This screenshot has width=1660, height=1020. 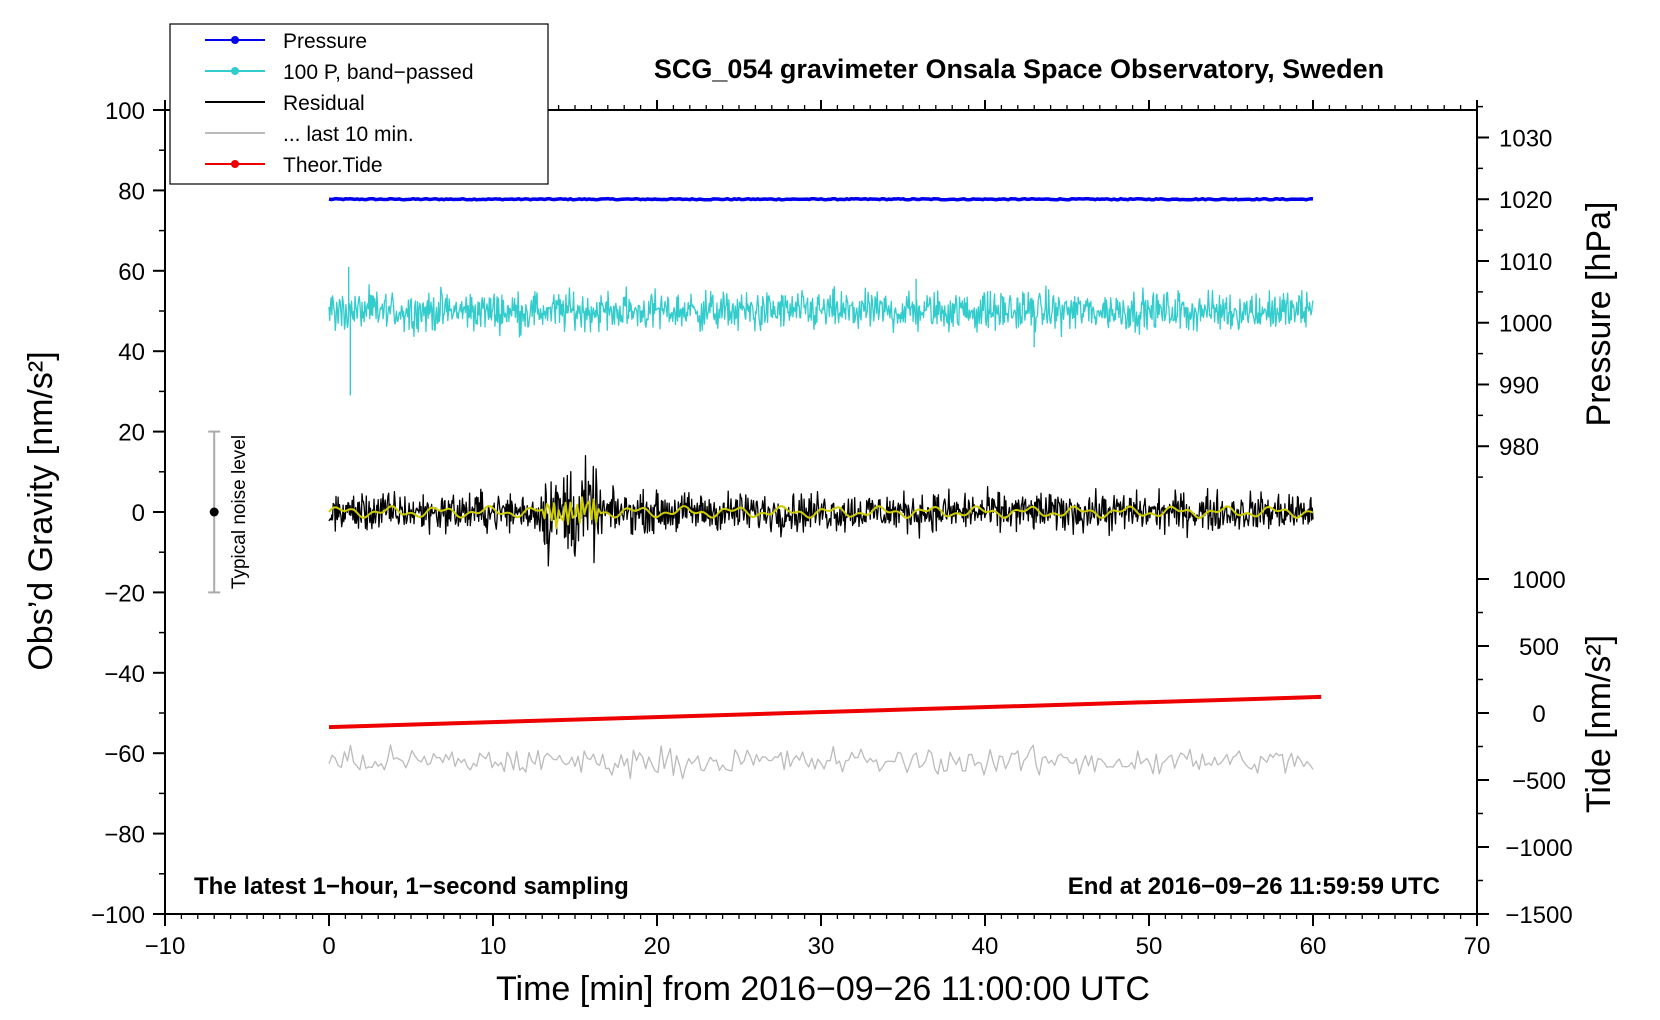 What do you see at coordinates (1525, 262) in the screenshot?
I see `pressure-tick-label: 1010` at bounding box center [1525, 262].